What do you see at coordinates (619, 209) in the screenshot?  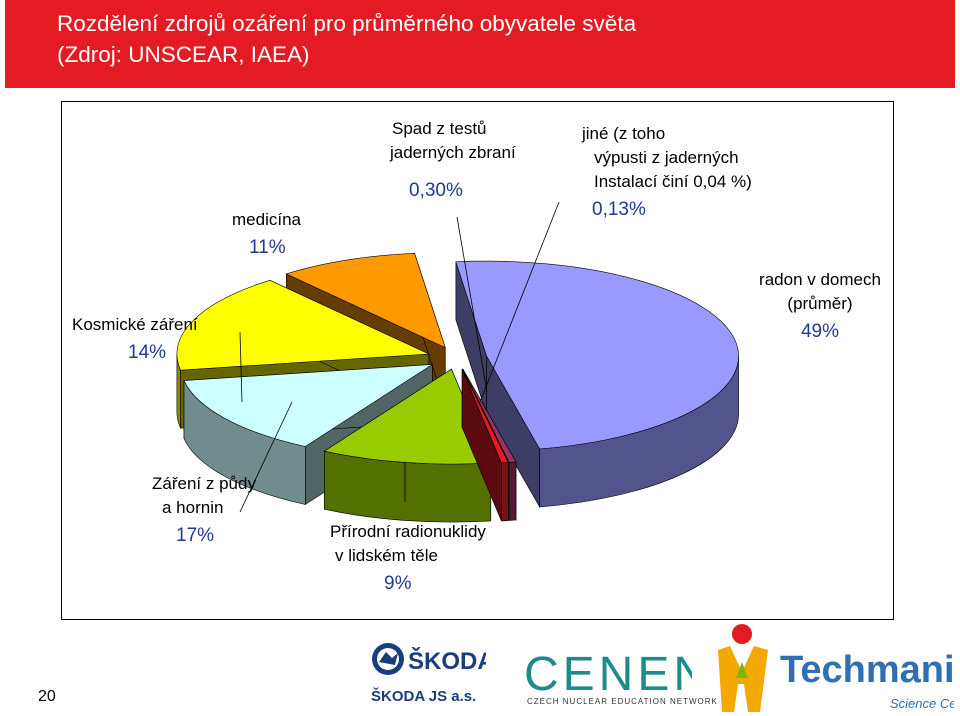 I see `slice-value-jine: 0,13%` at bounding box center [619, 209].